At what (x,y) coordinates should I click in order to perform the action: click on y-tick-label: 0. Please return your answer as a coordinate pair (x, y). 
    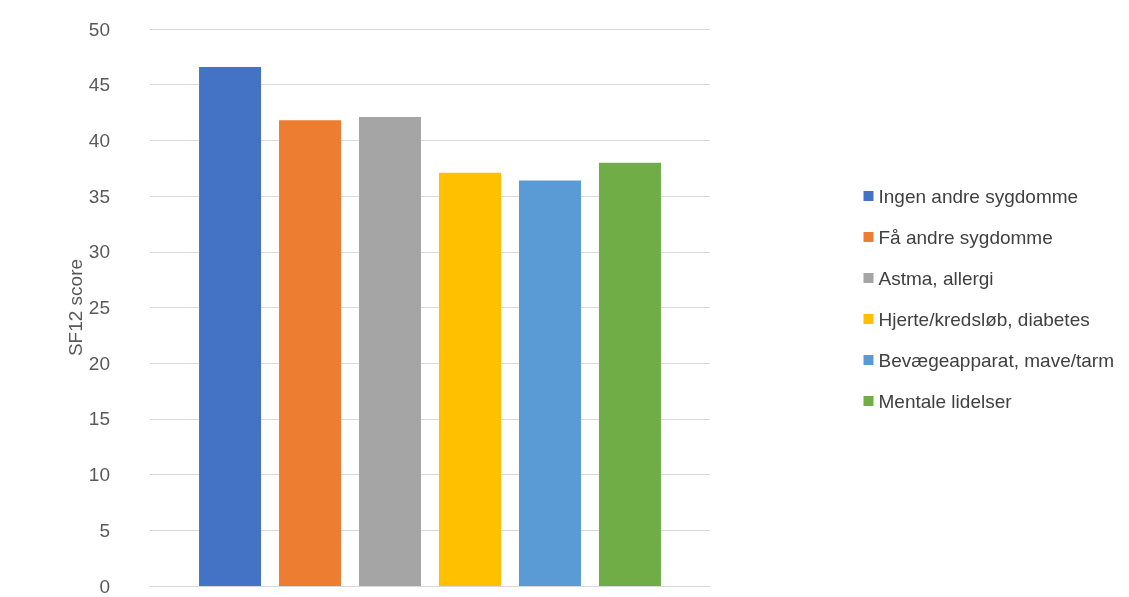
    Looking at the image, I should click on (104, 586).